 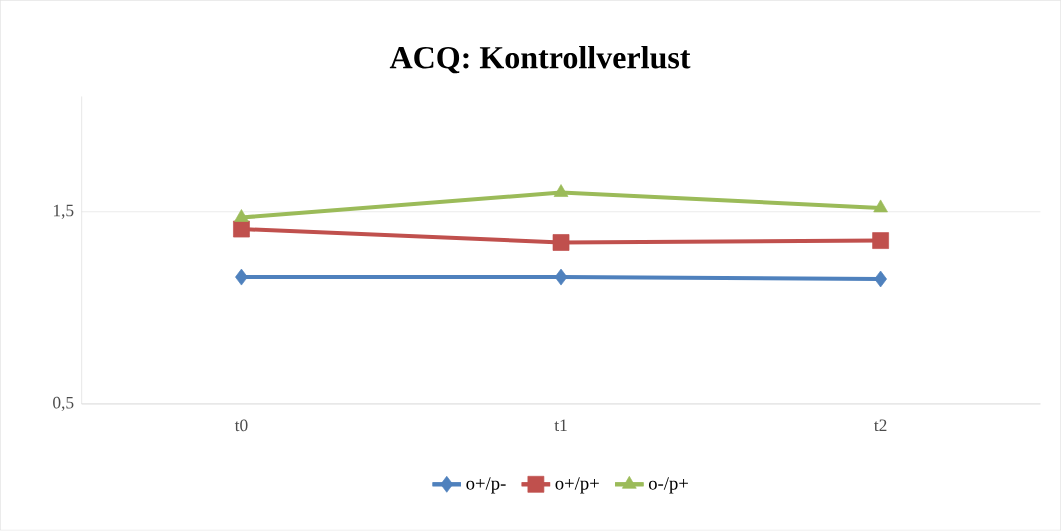 I want to click on y-tick-label: 0,5, so click(x=63, y=404).